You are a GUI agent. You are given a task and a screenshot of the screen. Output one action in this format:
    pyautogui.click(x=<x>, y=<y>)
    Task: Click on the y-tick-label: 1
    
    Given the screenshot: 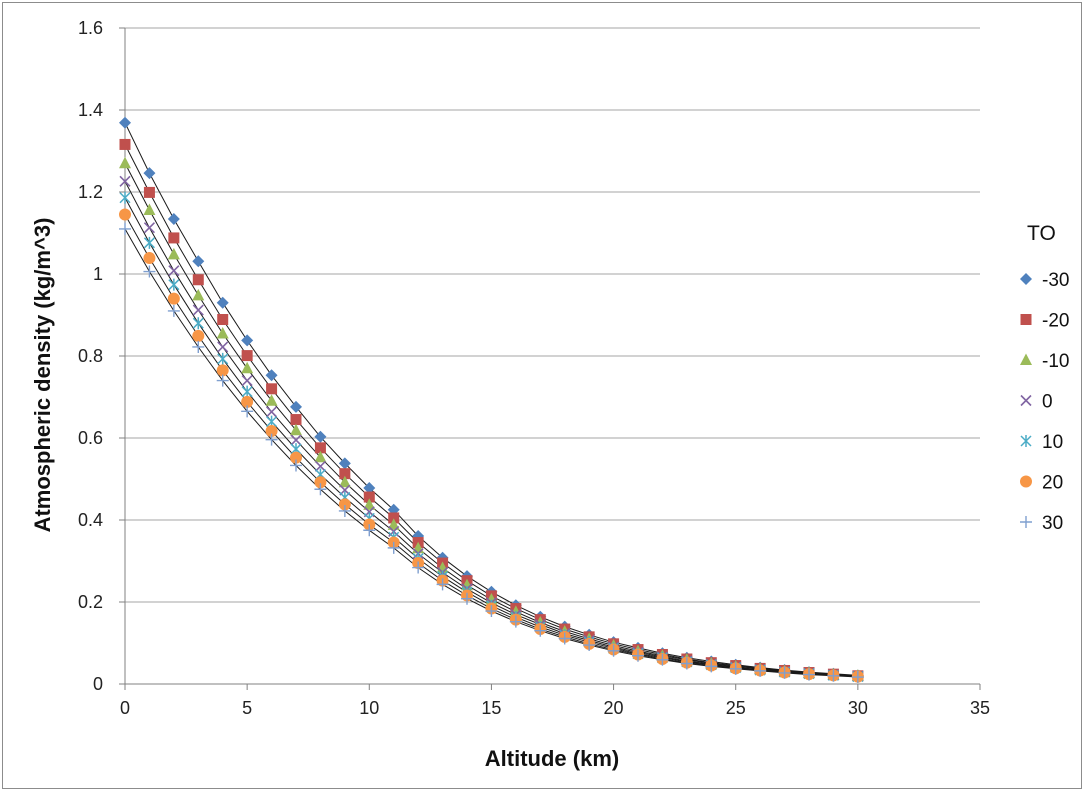 What is the action you would take?
    pyautogui.click(x=98, y=274)
    